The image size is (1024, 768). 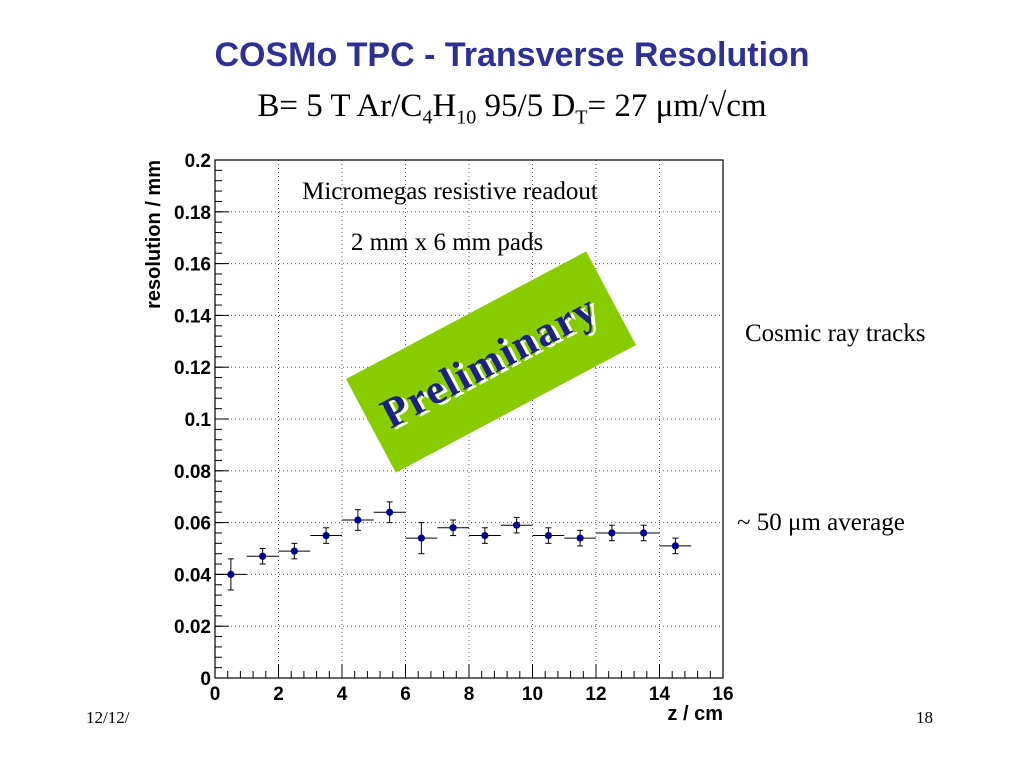 I want to click on note-average: ~ 50 μm average, so click(x=821, y=522).